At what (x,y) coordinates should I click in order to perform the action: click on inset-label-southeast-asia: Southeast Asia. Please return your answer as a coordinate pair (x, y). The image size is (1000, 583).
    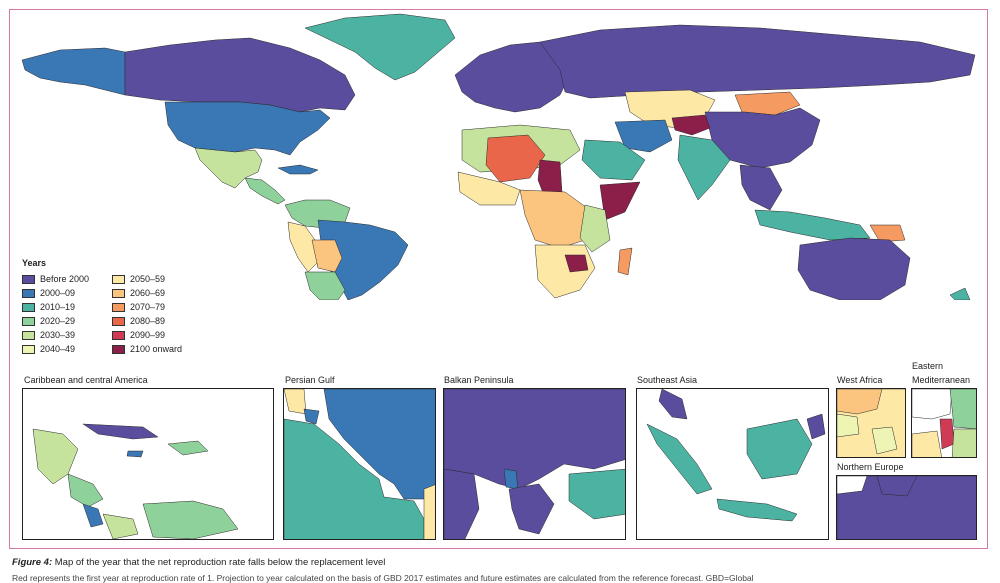
    Looking at the image, I should click on (667, 380).